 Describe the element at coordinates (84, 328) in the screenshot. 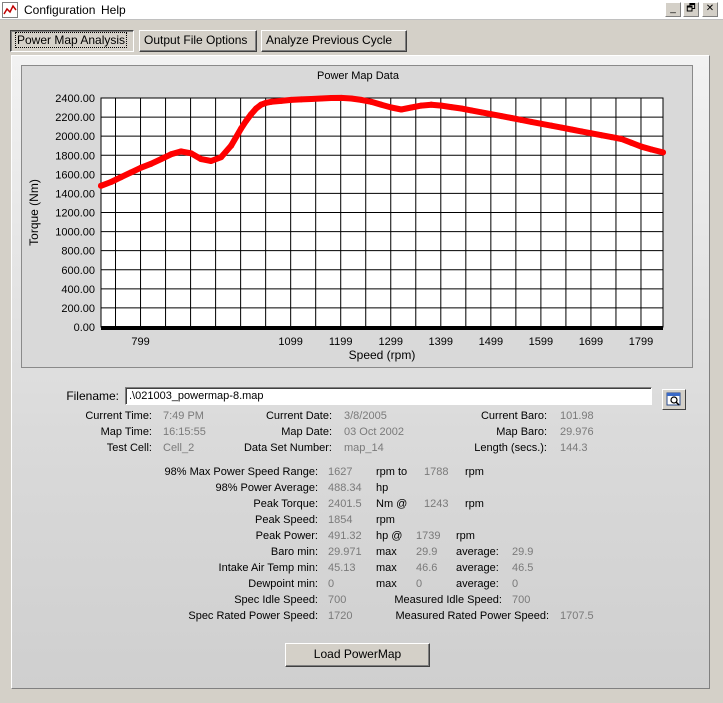

I see `y-tick-label: 0.00` at that location.